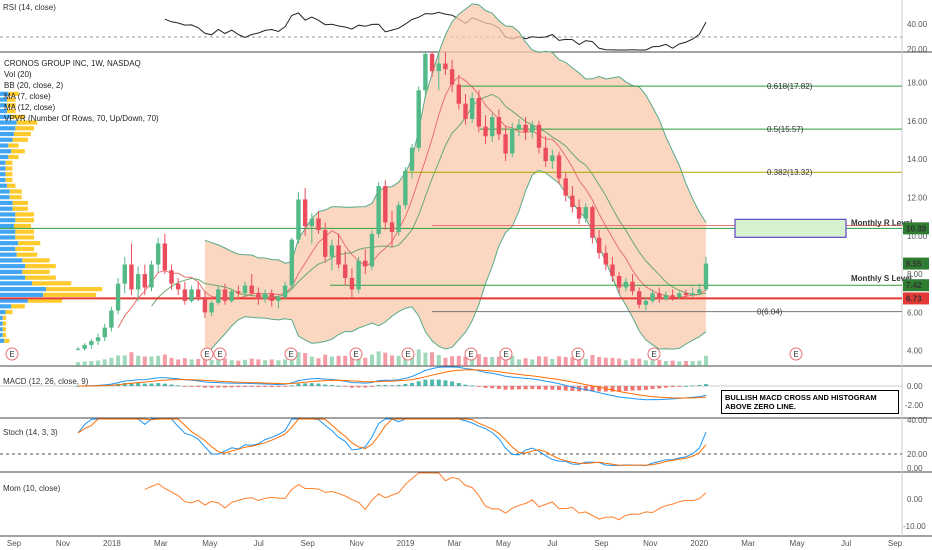 The height and width of the screenshot is (550, 932). What do you see at coordinates (915, 312) in the screenshot?
I see `price-tick: 6.00` at bounding box center [915, 312].